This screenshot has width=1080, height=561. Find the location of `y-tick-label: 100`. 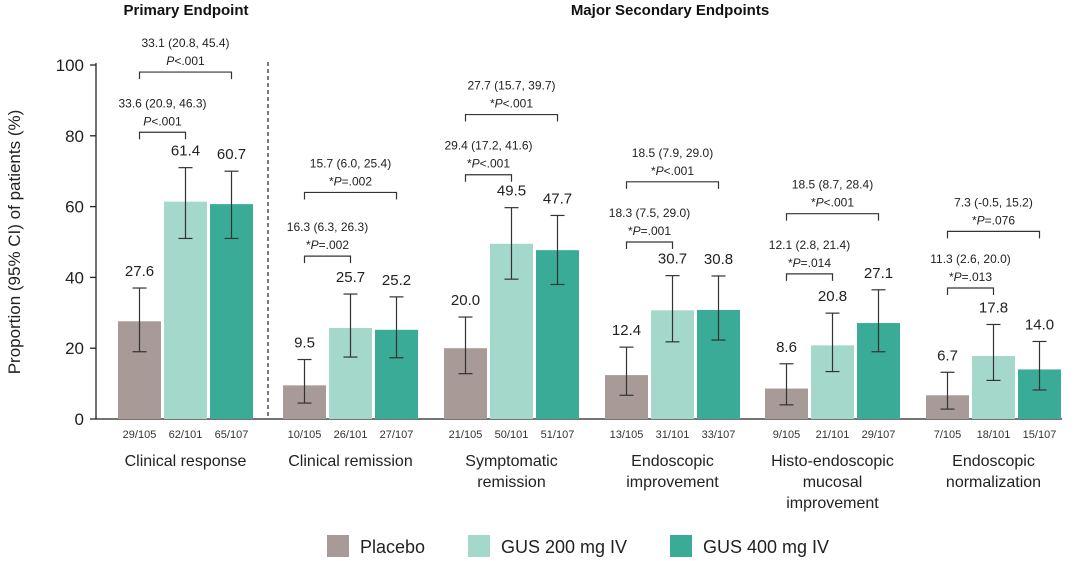

y-tick-label: 100 is located at coordinates (70, 65).